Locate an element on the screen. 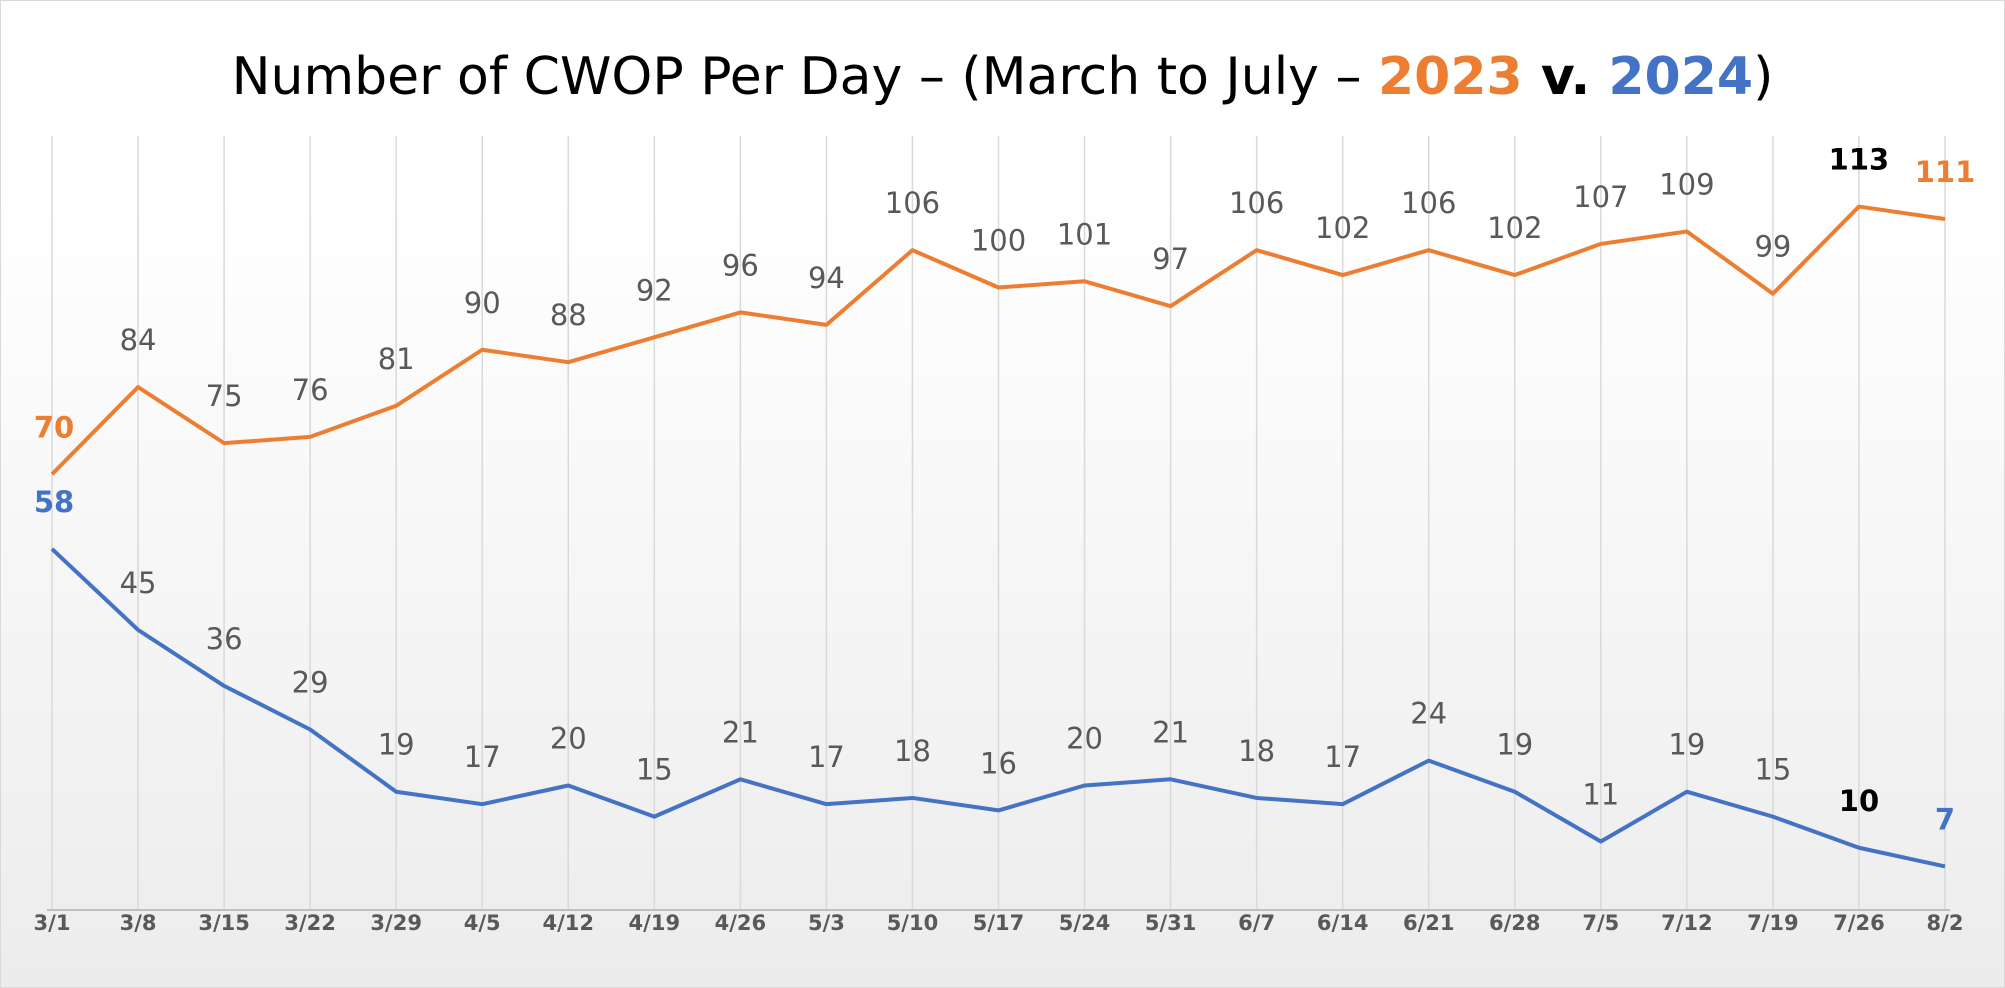 This screenshot has height=988, width=2005. data-label: 81 is located at coordinates (396, 359).